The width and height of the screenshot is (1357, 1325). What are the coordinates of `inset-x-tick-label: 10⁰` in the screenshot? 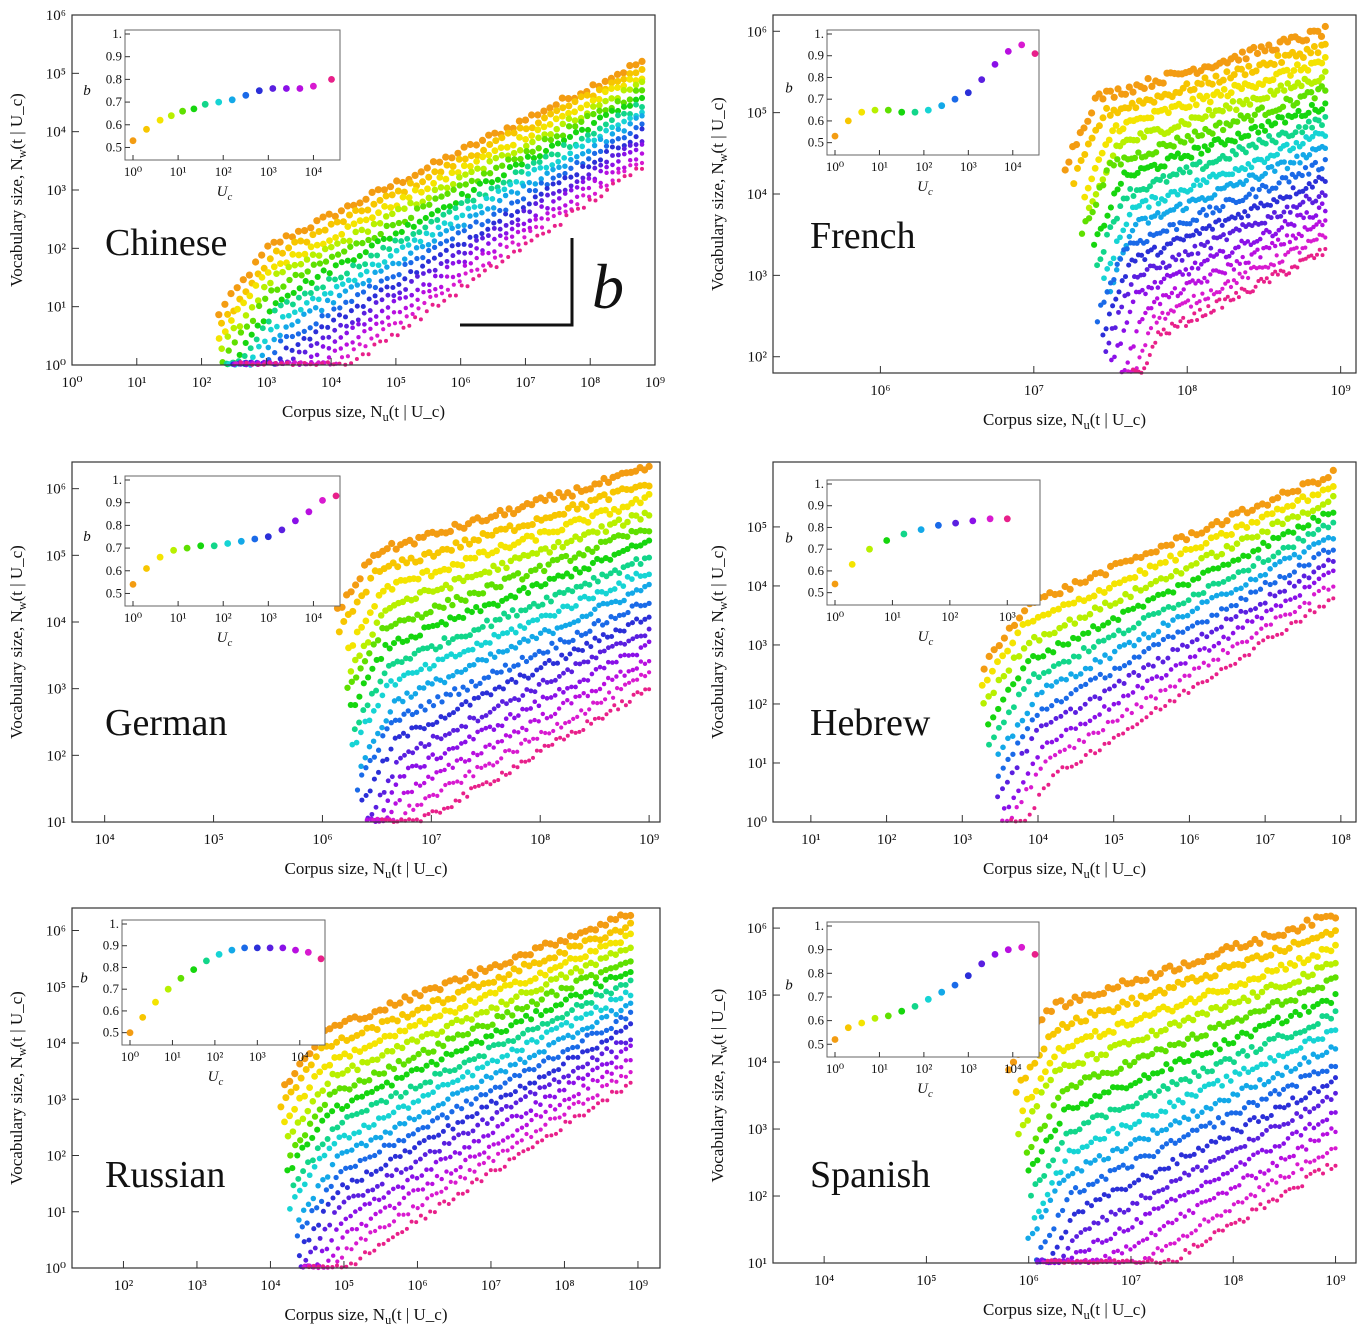 It's located at (835, 616).